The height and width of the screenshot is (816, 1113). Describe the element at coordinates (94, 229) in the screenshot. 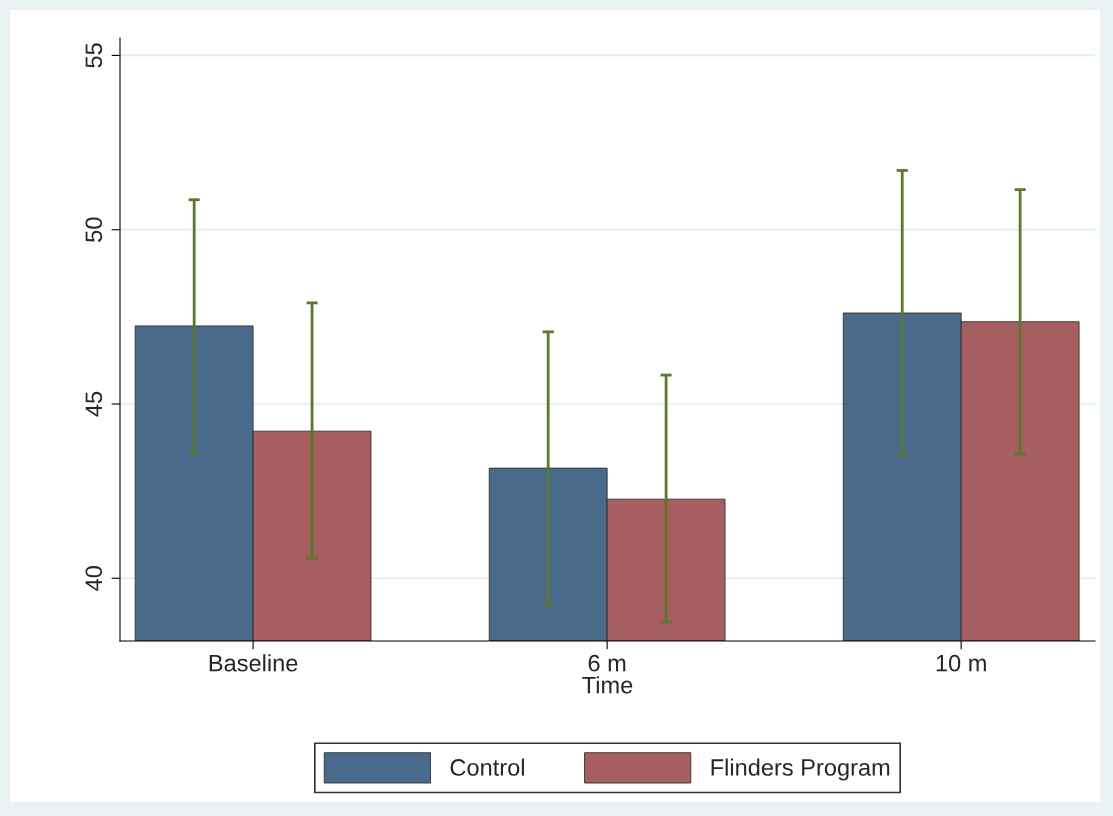

I see `y-tick-label: 50` at that location.